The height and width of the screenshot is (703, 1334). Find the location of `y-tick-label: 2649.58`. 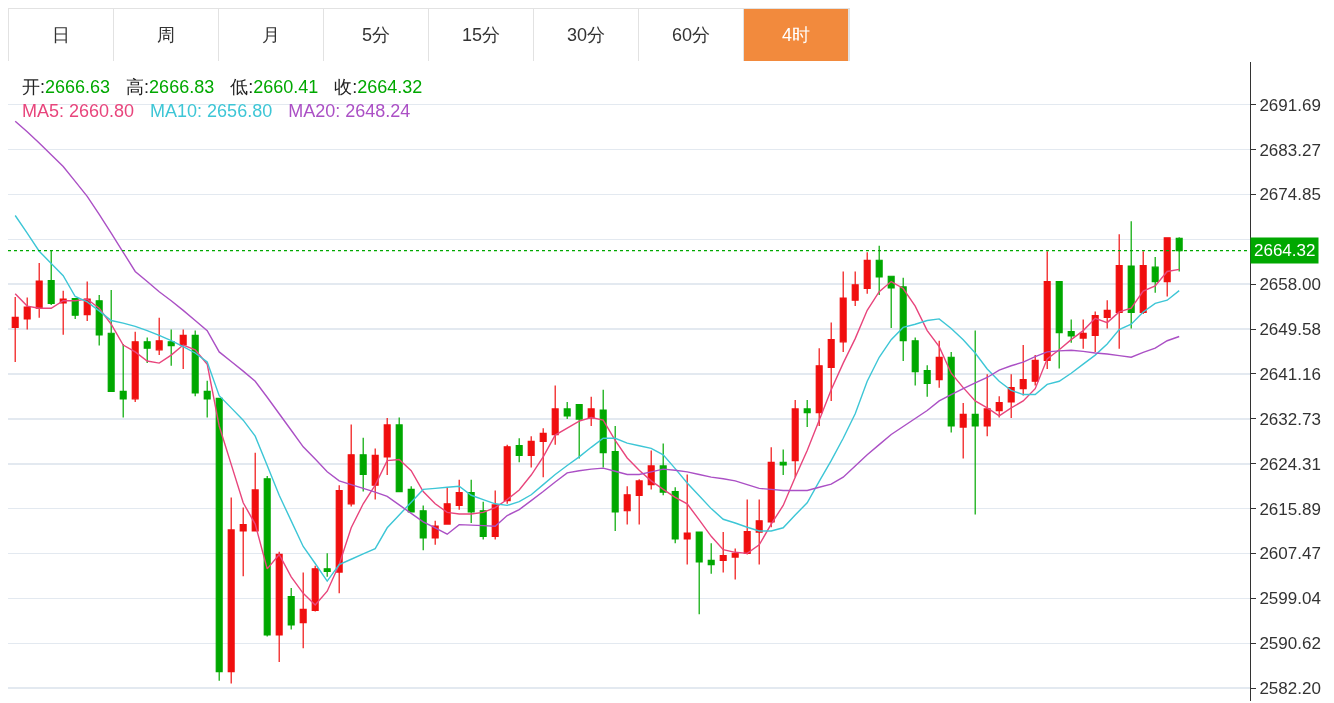

y-tick-label: 2649.58 is located at coordinates (1290, 330).